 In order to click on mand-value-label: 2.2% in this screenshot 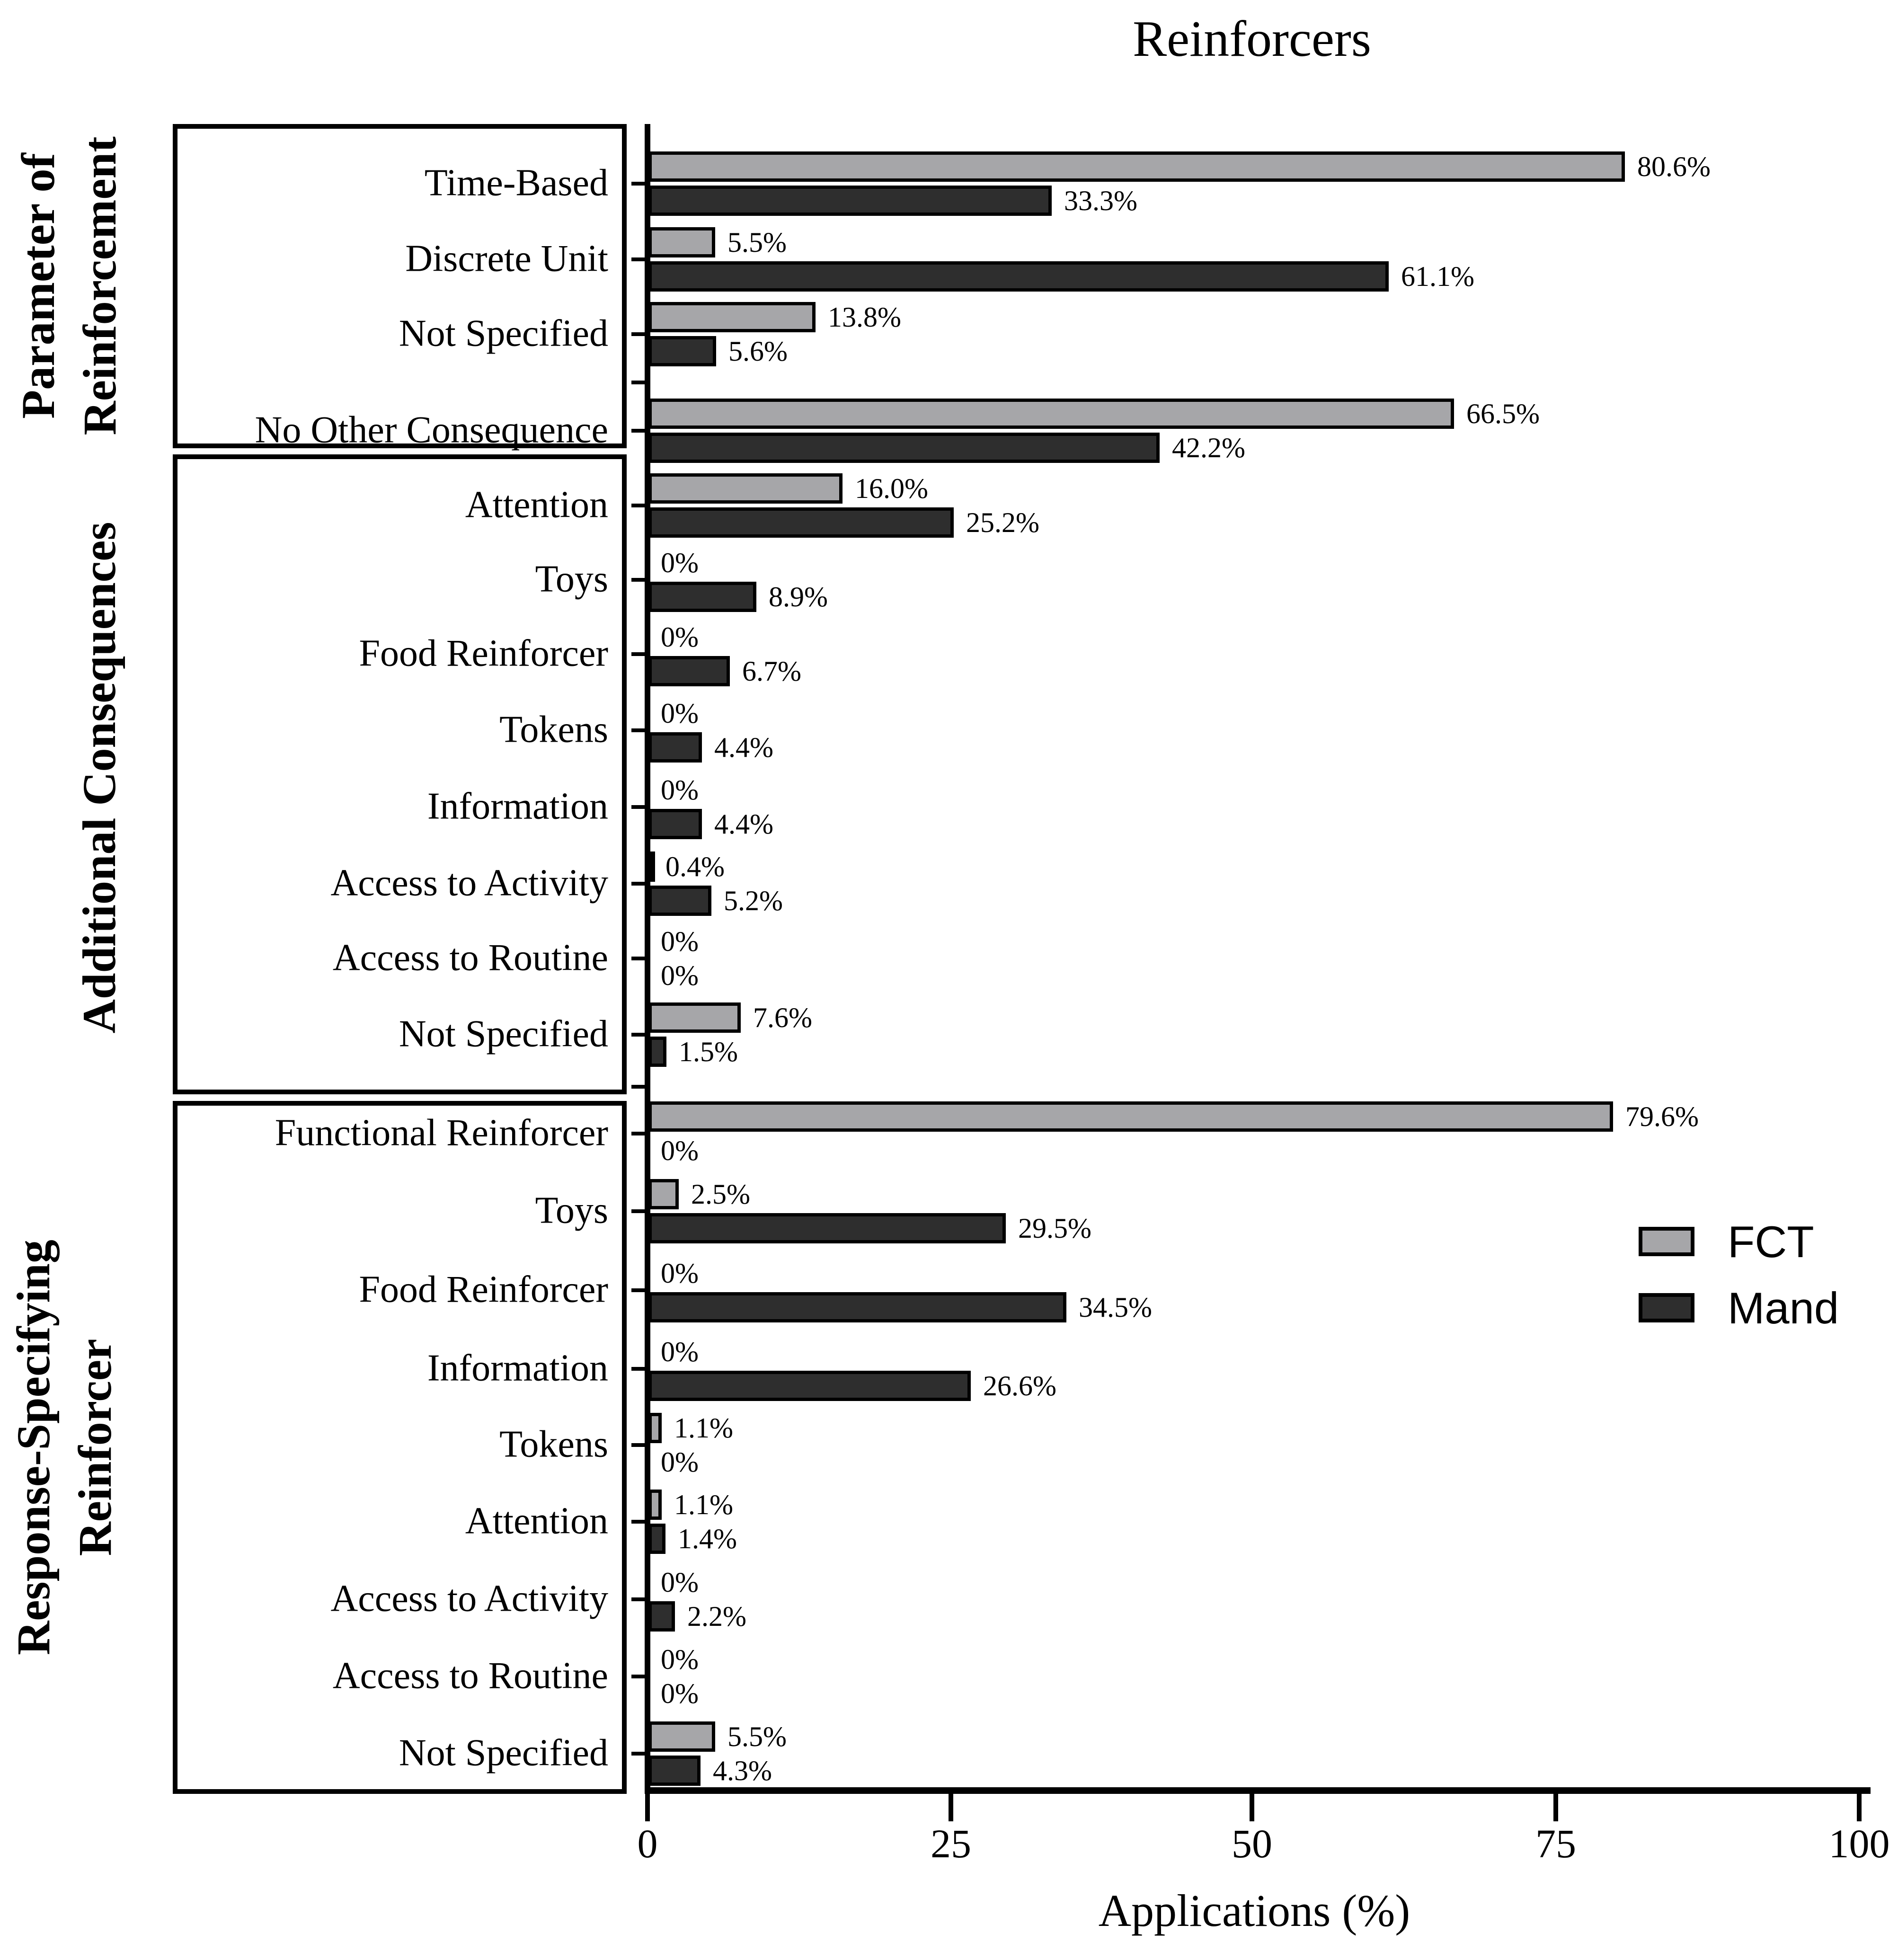, I will do `click(717, 1616)`.